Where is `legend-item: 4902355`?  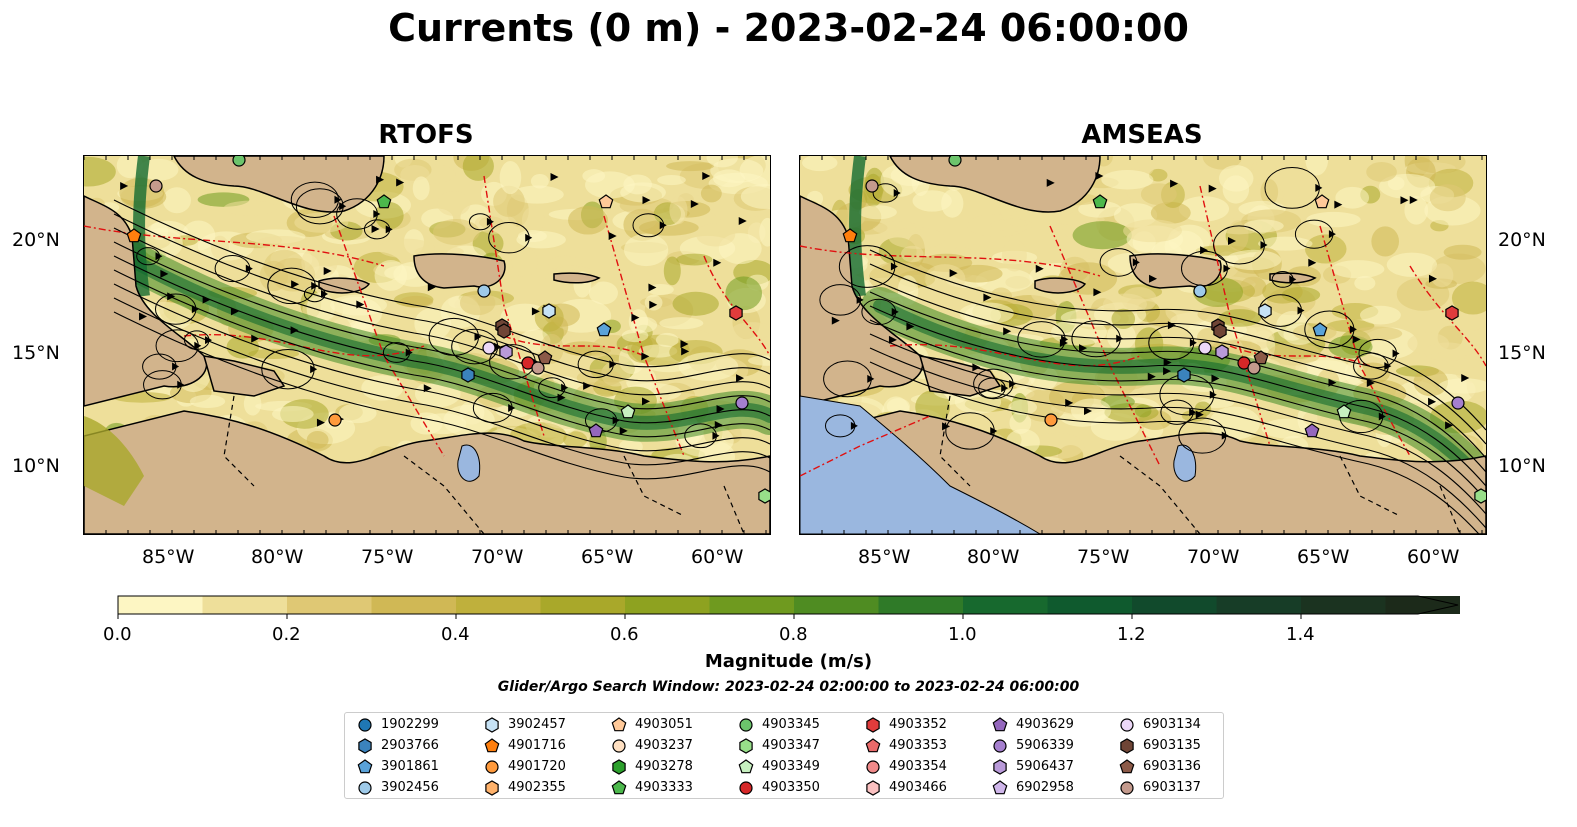
legend-item: 4902355 is located at coordinates (525, 787).